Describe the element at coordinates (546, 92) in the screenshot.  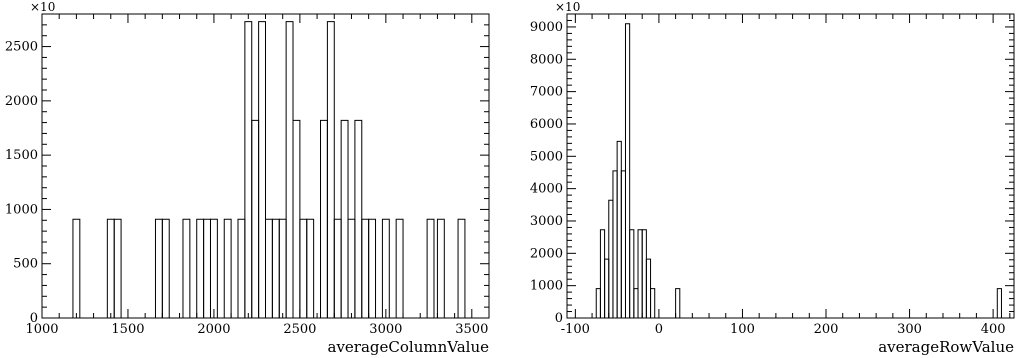
I see `y-tick-label: 7000` at that location.